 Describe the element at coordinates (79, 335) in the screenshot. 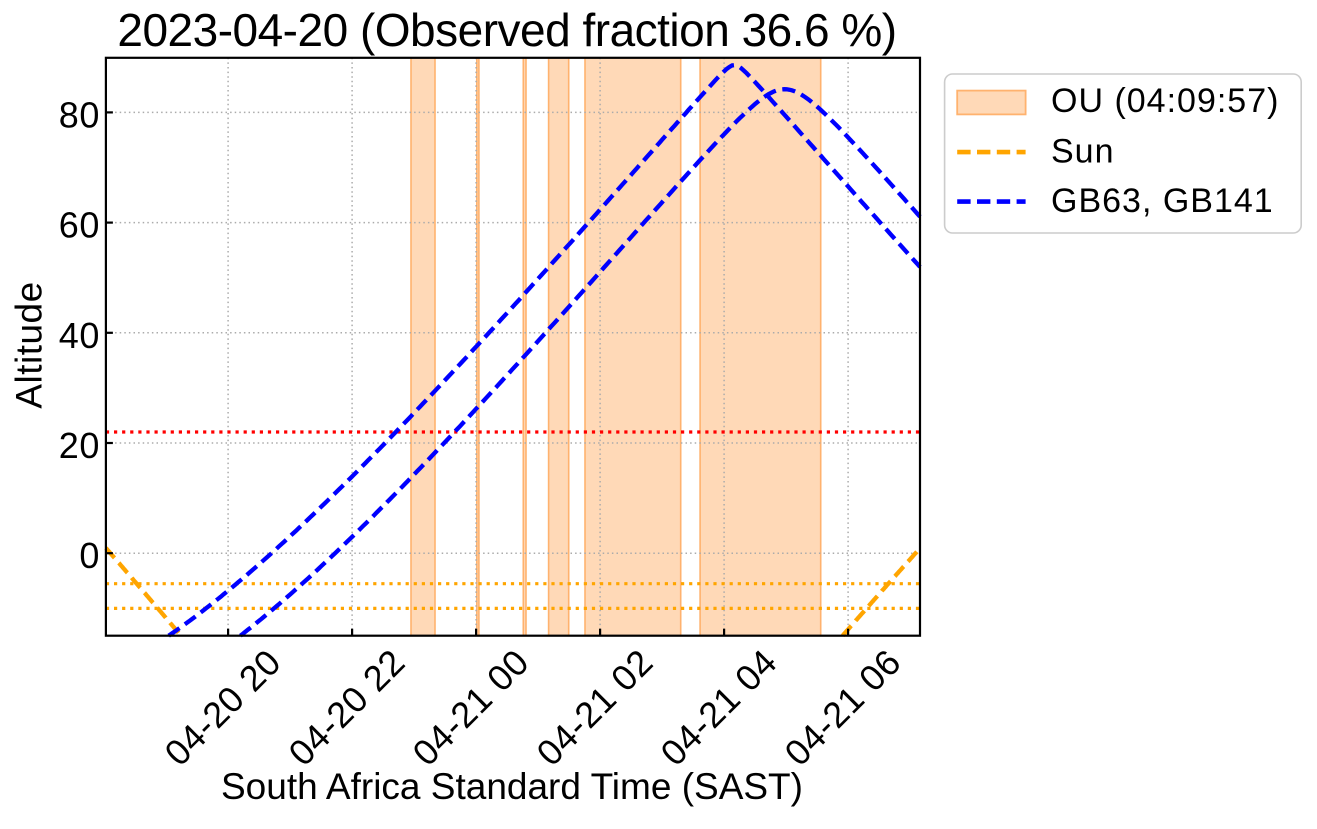

I see `svg-text: 40` at that location.